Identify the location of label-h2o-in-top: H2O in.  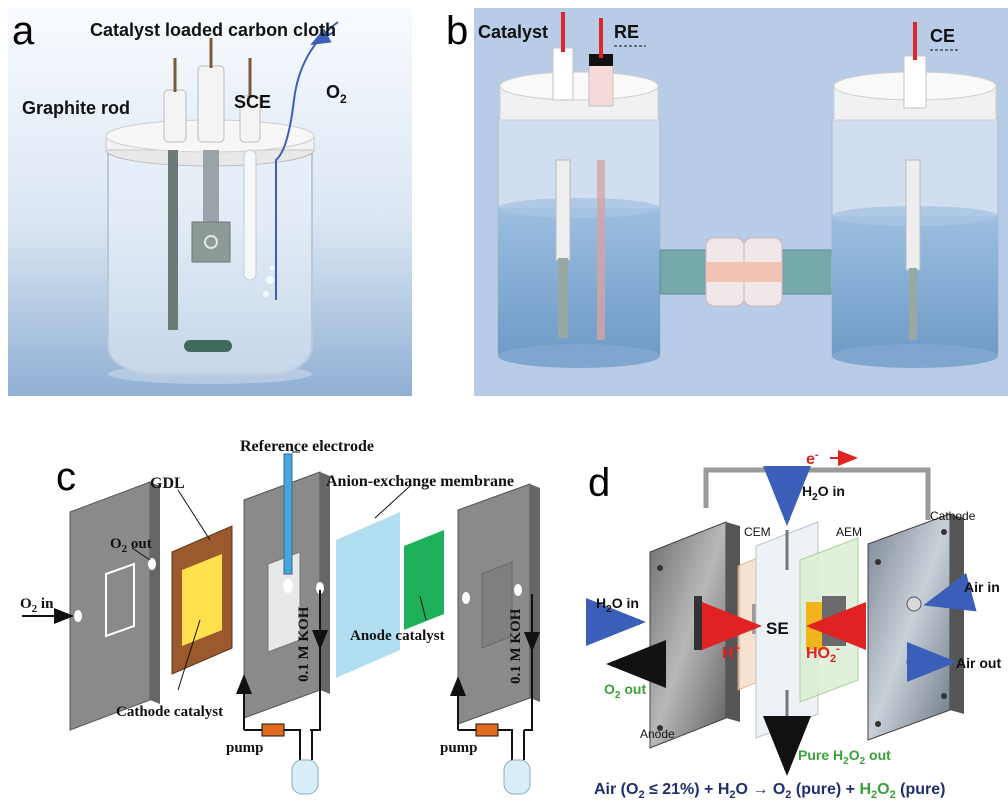
(823, 493).